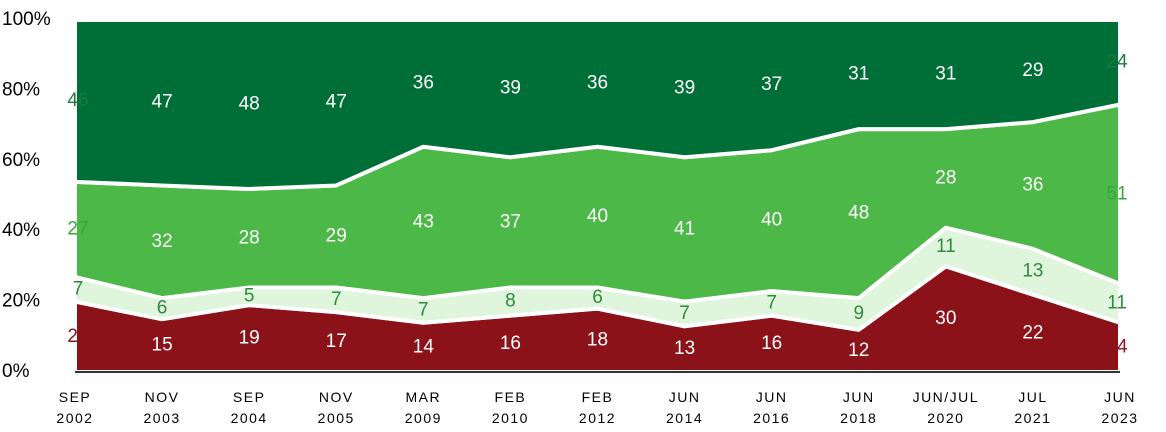 The width and height of the screenshot is (1166, 432). Describe the element at coordinates (771, 407) in the screenshot. I see `x-tick-label: JUN 2016` at that location.